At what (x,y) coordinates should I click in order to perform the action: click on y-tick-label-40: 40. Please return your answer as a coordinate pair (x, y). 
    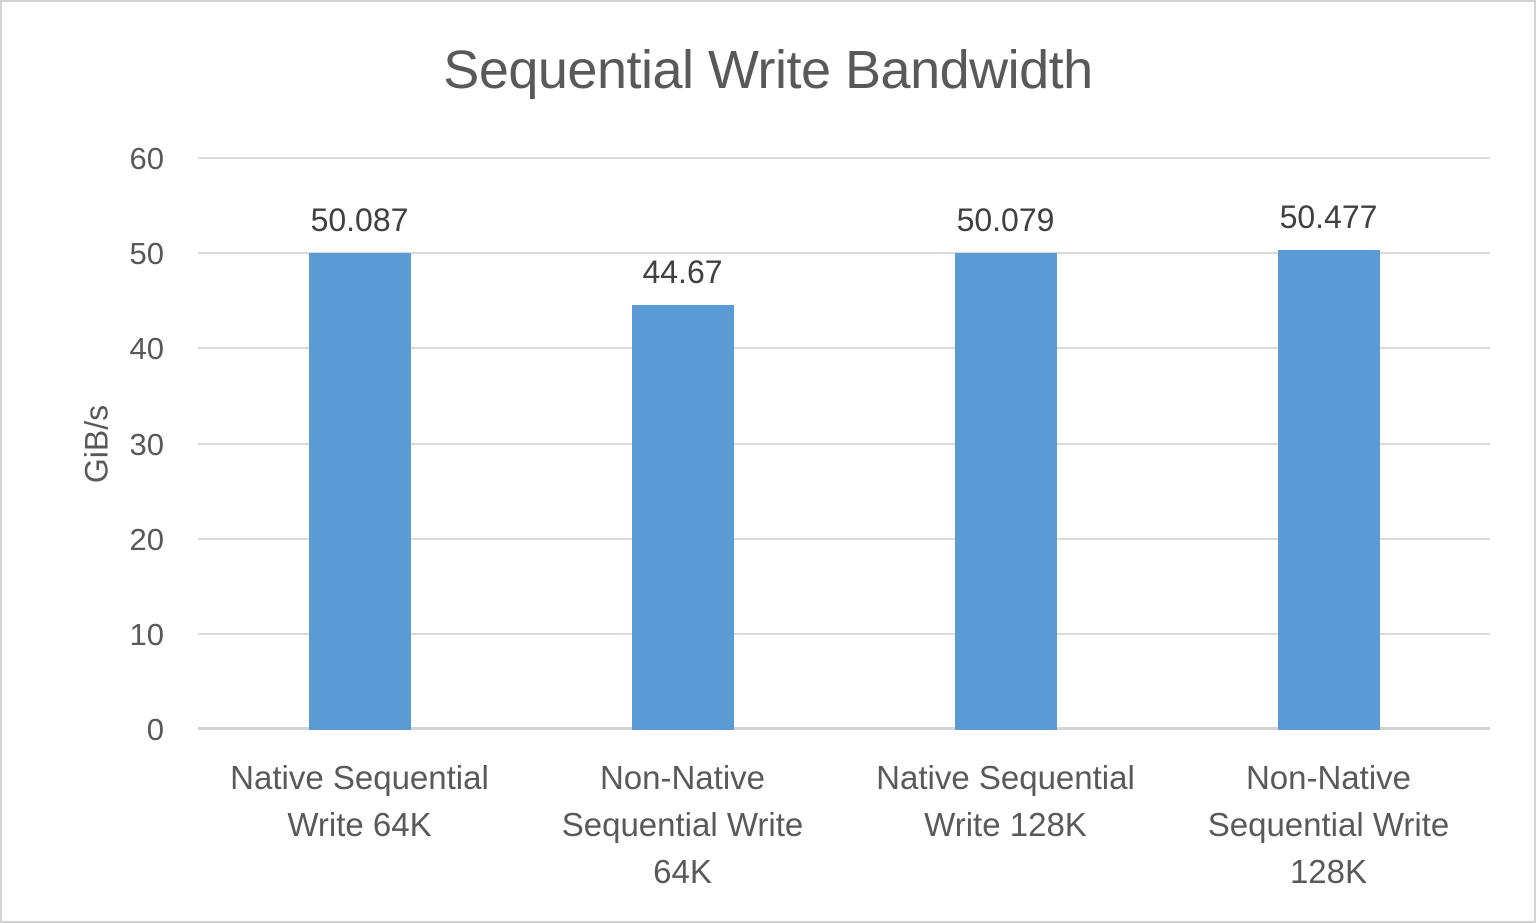
    Looking at the image, I should click on (146, 349).